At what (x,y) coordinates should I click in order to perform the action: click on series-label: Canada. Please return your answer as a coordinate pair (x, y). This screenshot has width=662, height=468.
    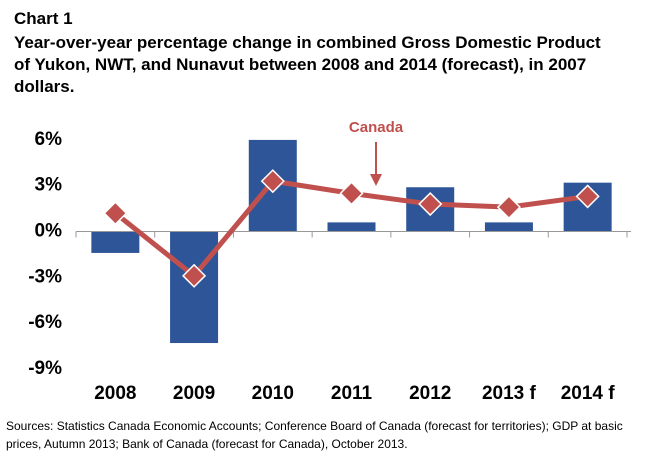
    Looking at the image, I should click on (376, 127).